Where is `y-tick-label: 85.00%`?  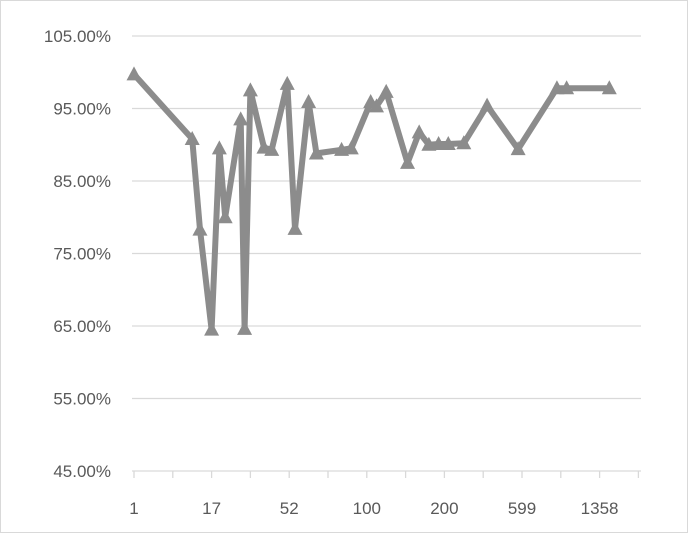 y-tick-label: 85.00% is located at coordinates (82, 181).